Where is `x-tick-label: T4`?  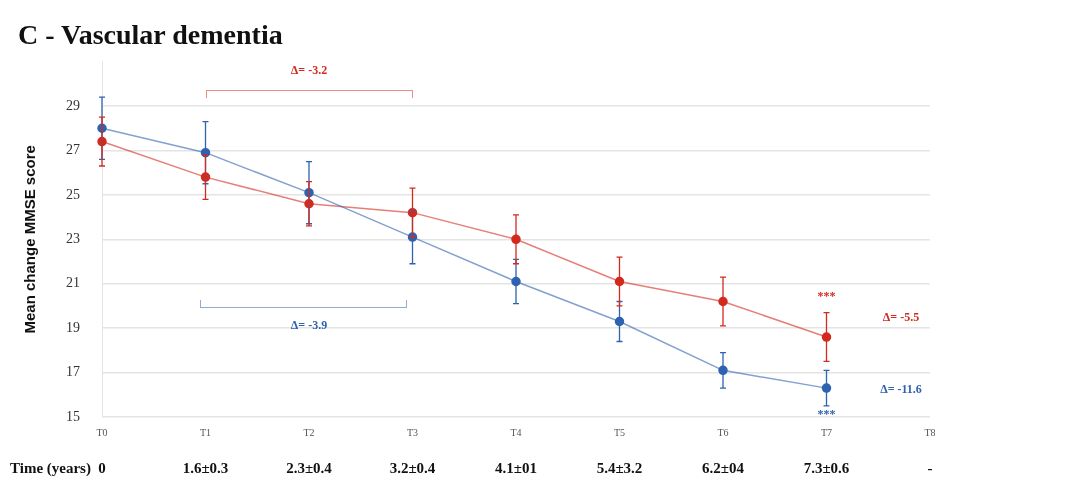
x-tick-label: T4 is located at coordinates (516, 432).